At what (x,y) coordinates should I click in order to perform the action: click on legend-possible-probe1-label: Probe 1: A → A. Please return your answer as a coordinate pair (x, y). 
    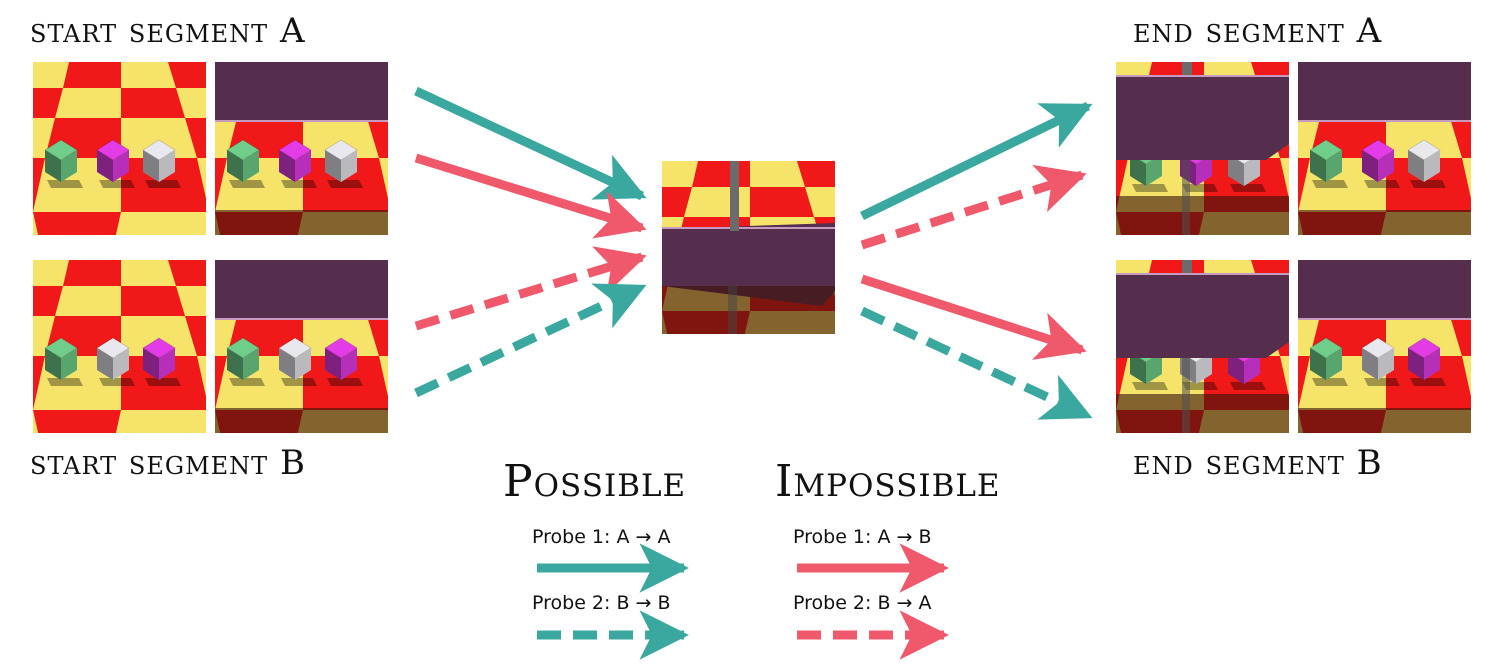
    Looking at the image, I should click on (601, 537).